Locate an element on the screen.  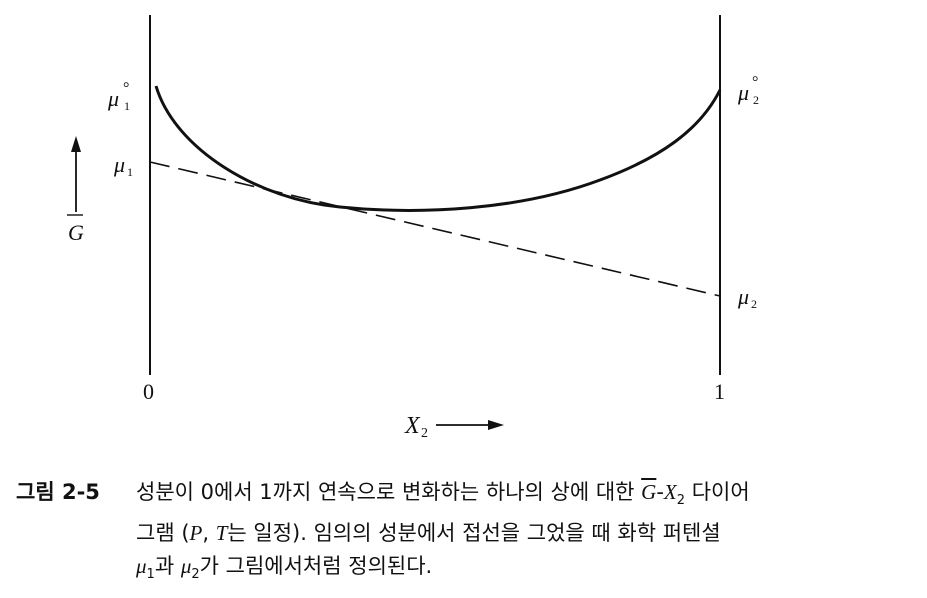
caption-mu2-sub: 2 is located at coordinates (195, 575).